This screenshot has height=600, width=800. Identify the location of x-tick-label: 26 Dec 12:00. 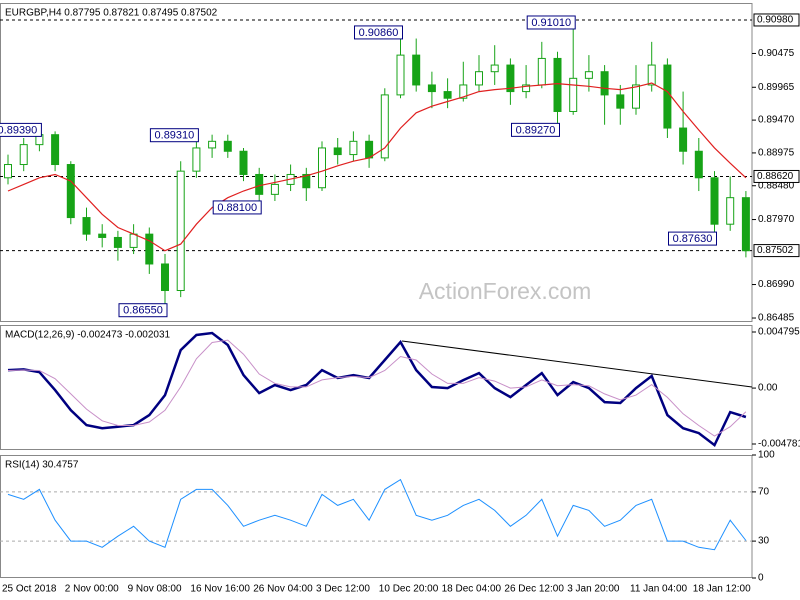
(534, 589).